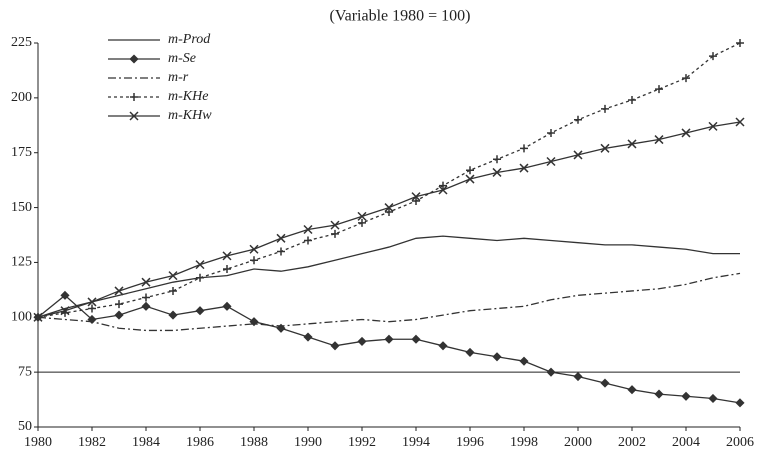  Describe the element at coordinates (740, 442) in the screenshot. I see `x-tick-label: 2006` at that location.